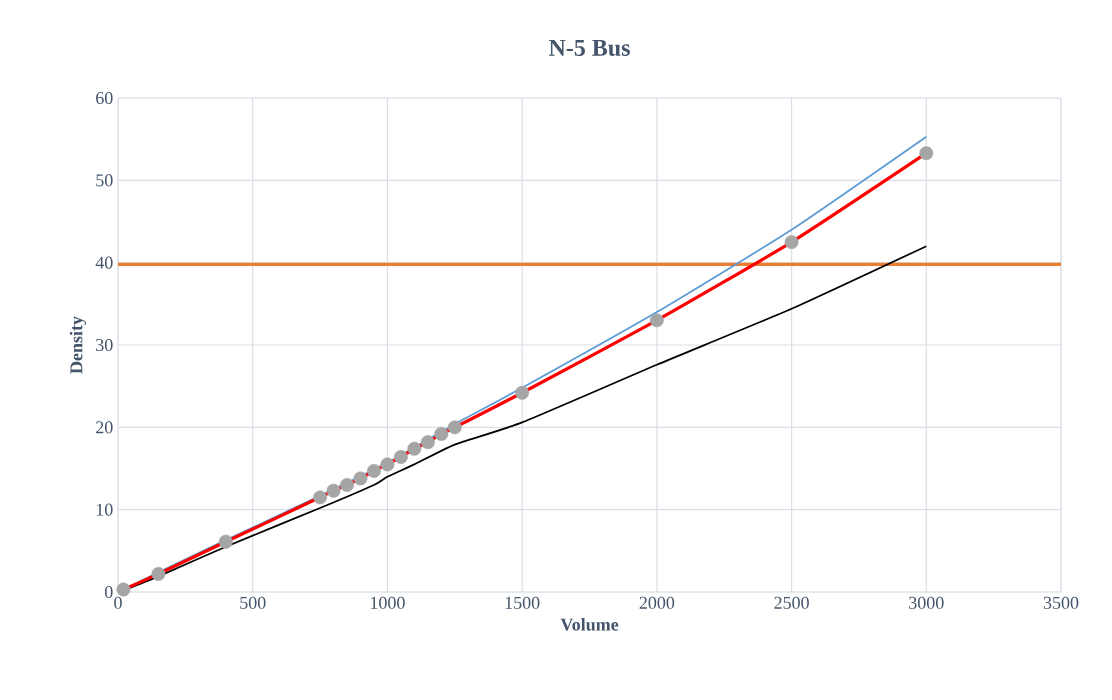  What do you see at coordinates (657, 602) in the screenshot?
I see `x-tick-label: 2000` at bounding box center [657, 602].